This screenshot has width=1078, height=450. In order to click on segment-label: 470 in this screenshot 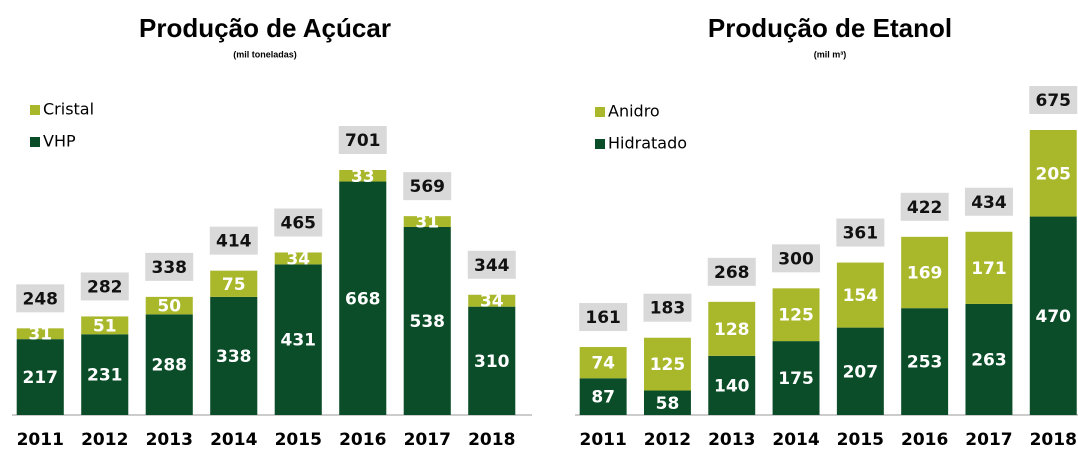, I will do `click(1054, 317)`.